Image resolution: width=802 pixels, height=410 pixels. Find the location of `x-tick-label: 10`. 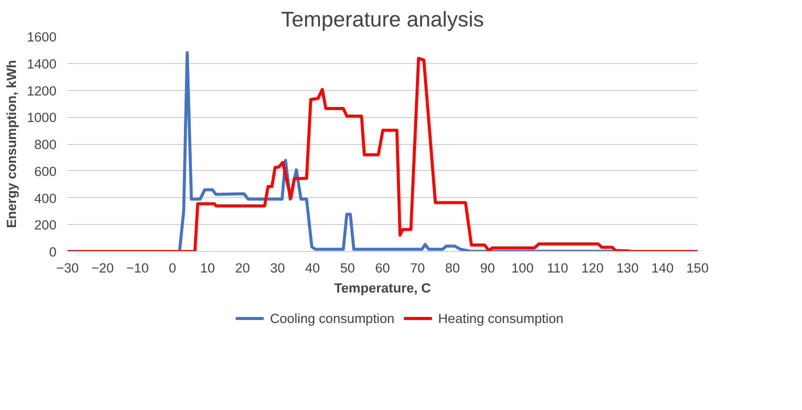

x-tick-label: 10 is located at coordinates (207, 268).